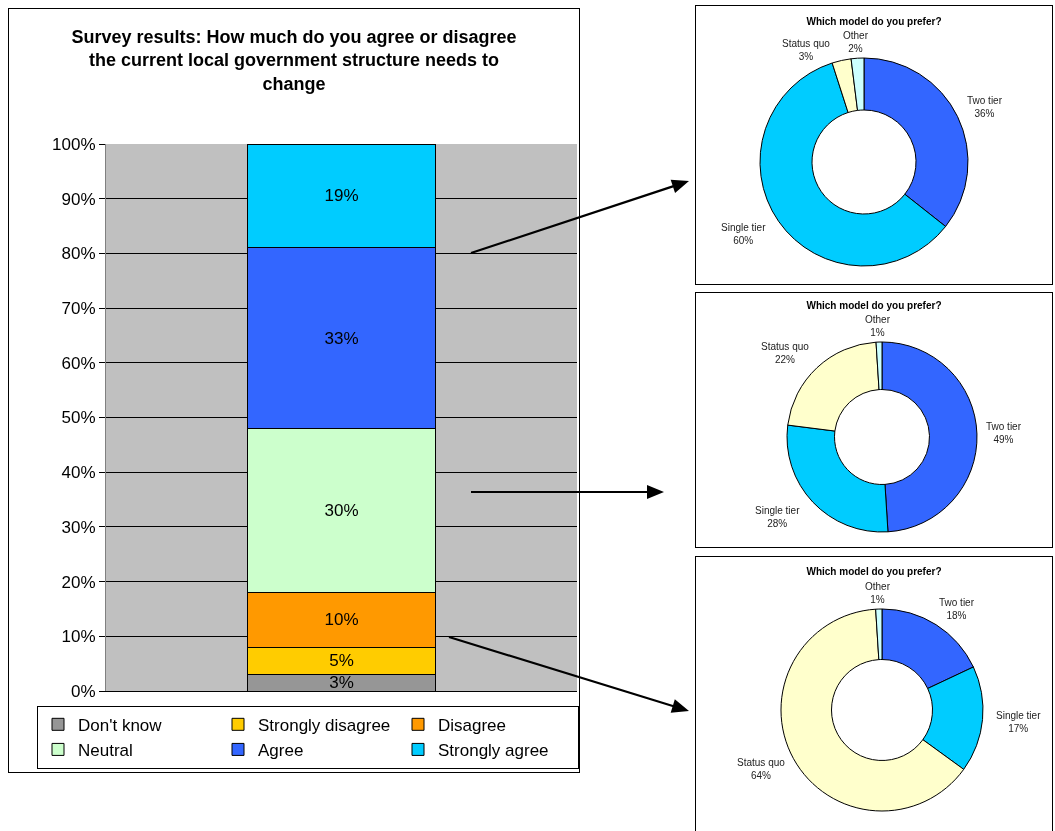  I want to click on data-label: 19%, so click(341, 196).